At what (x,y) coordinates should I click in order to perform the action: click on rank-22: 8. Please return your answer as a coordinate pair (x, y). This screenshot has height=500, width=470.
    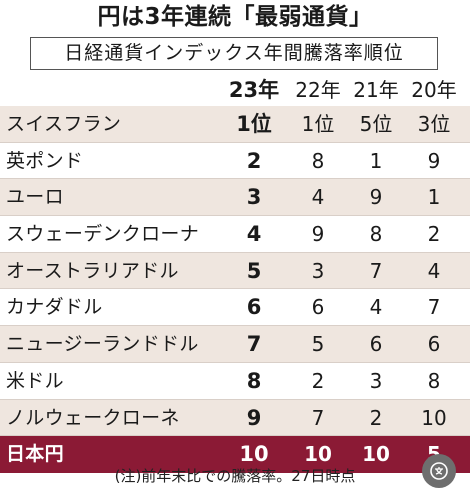
    Looking at the image, I should click on (318, 160).